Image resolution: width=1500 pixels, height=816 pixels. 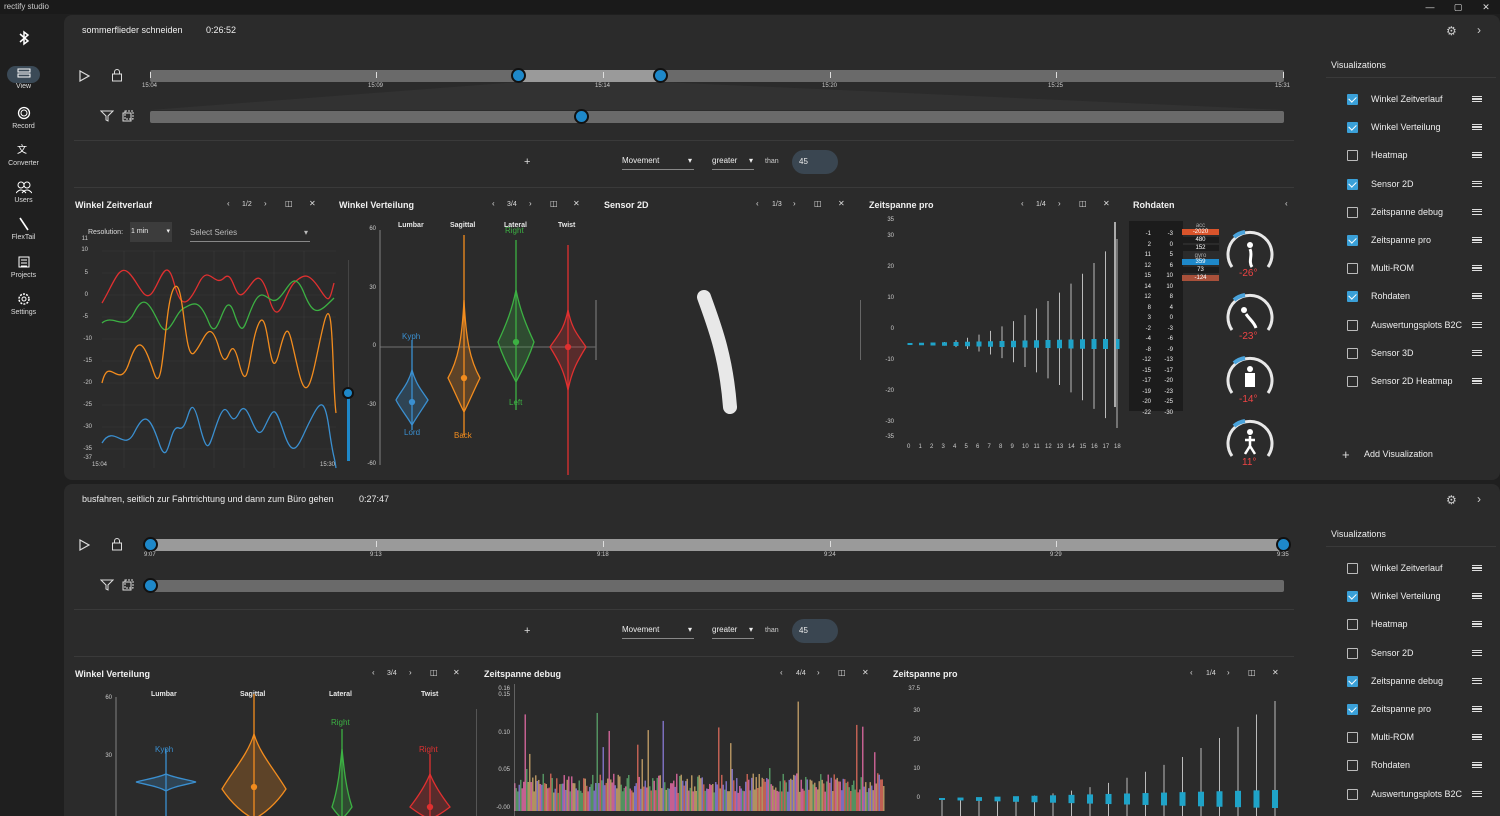 What do you see at coordinates (1398, 454) in the screenshot?
I see `add-visualization-button: Add Visualization` at bounding box center [1398, 454].